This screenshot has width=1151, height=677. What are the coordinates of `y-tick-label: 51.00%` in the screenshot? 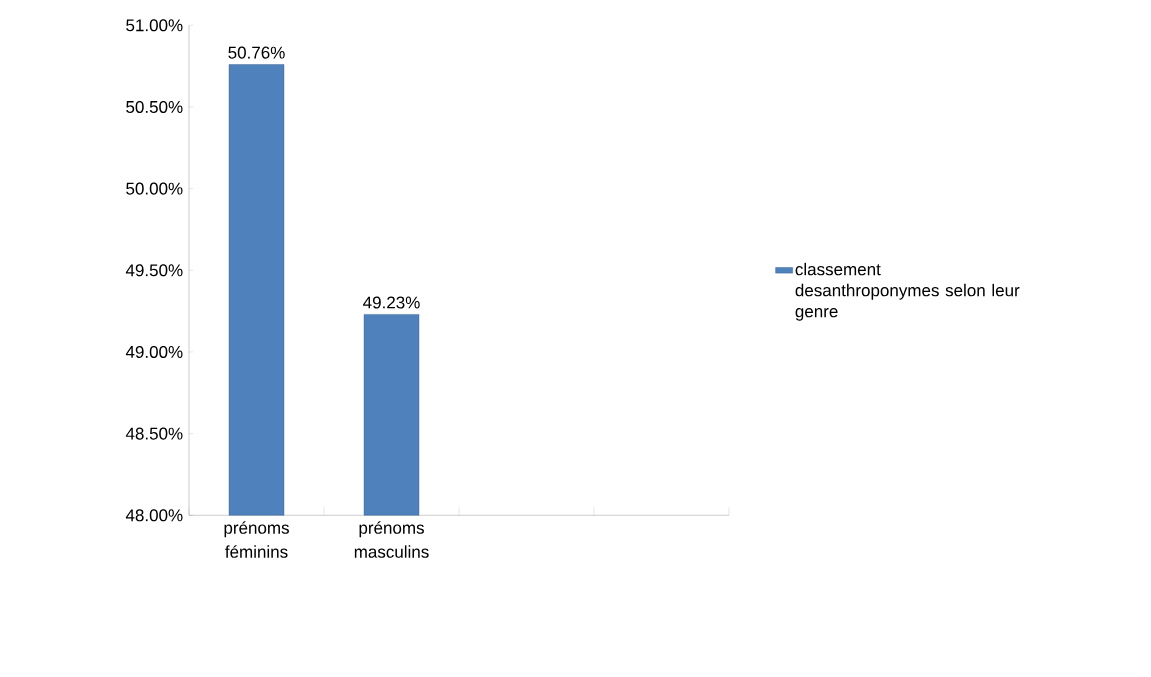 It's located at (154, 25).